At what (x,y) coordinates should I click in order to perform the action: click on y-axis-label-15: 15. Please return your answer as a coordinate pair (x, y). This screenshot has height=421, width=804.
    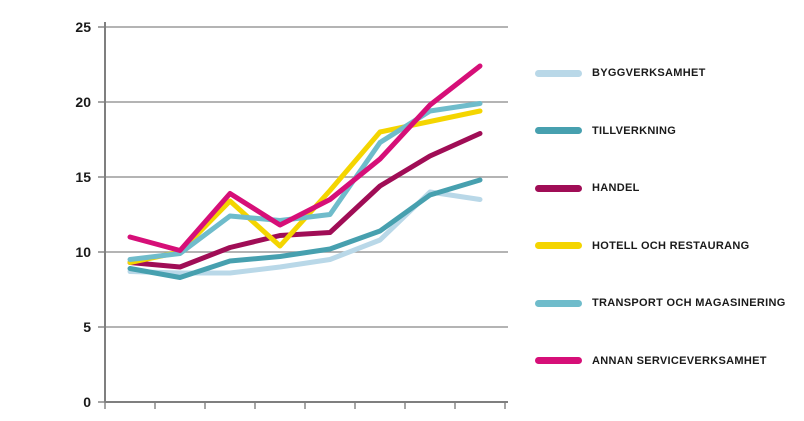
    Looking at the image, I should click on (83, 177).